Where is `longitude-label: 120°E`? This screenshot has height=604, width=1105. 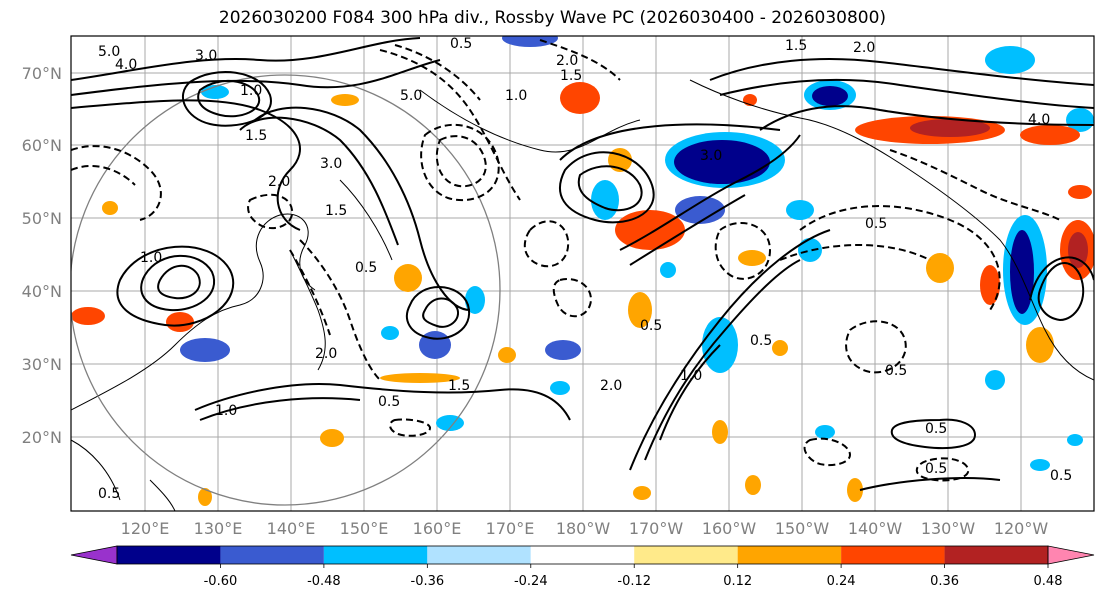 longitude-label: 120°E is located at coordinates (145, 528).